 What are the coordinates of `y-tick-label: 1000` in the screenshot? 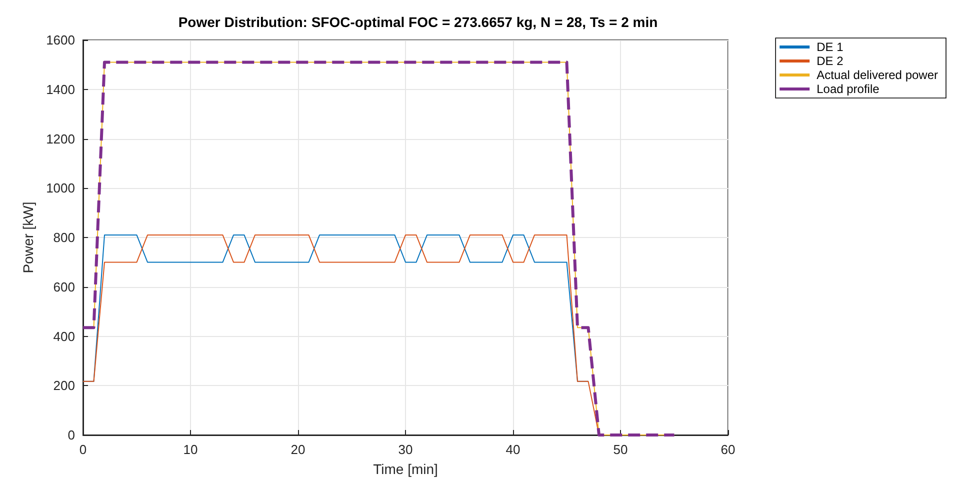 It's located at (60, 188).